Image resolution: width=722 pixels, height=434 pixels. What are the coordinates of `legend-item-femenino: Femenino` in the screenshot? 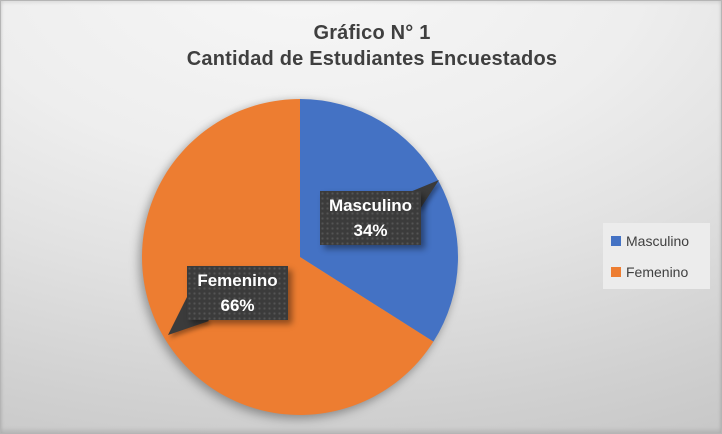 It's located at (660, 272).